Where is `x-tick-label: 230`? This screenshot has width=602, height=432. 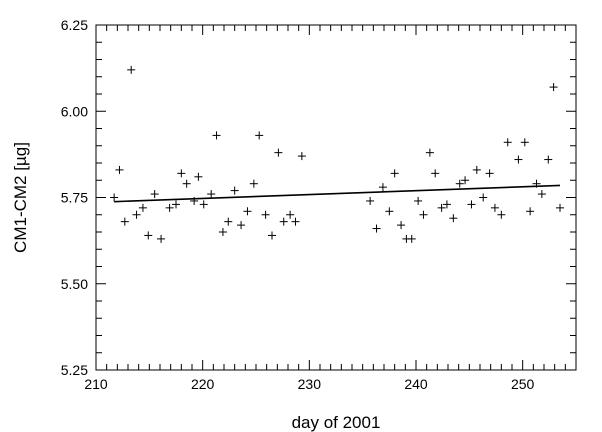
x-tick-label: 230 is located at coordinates (310, 384).